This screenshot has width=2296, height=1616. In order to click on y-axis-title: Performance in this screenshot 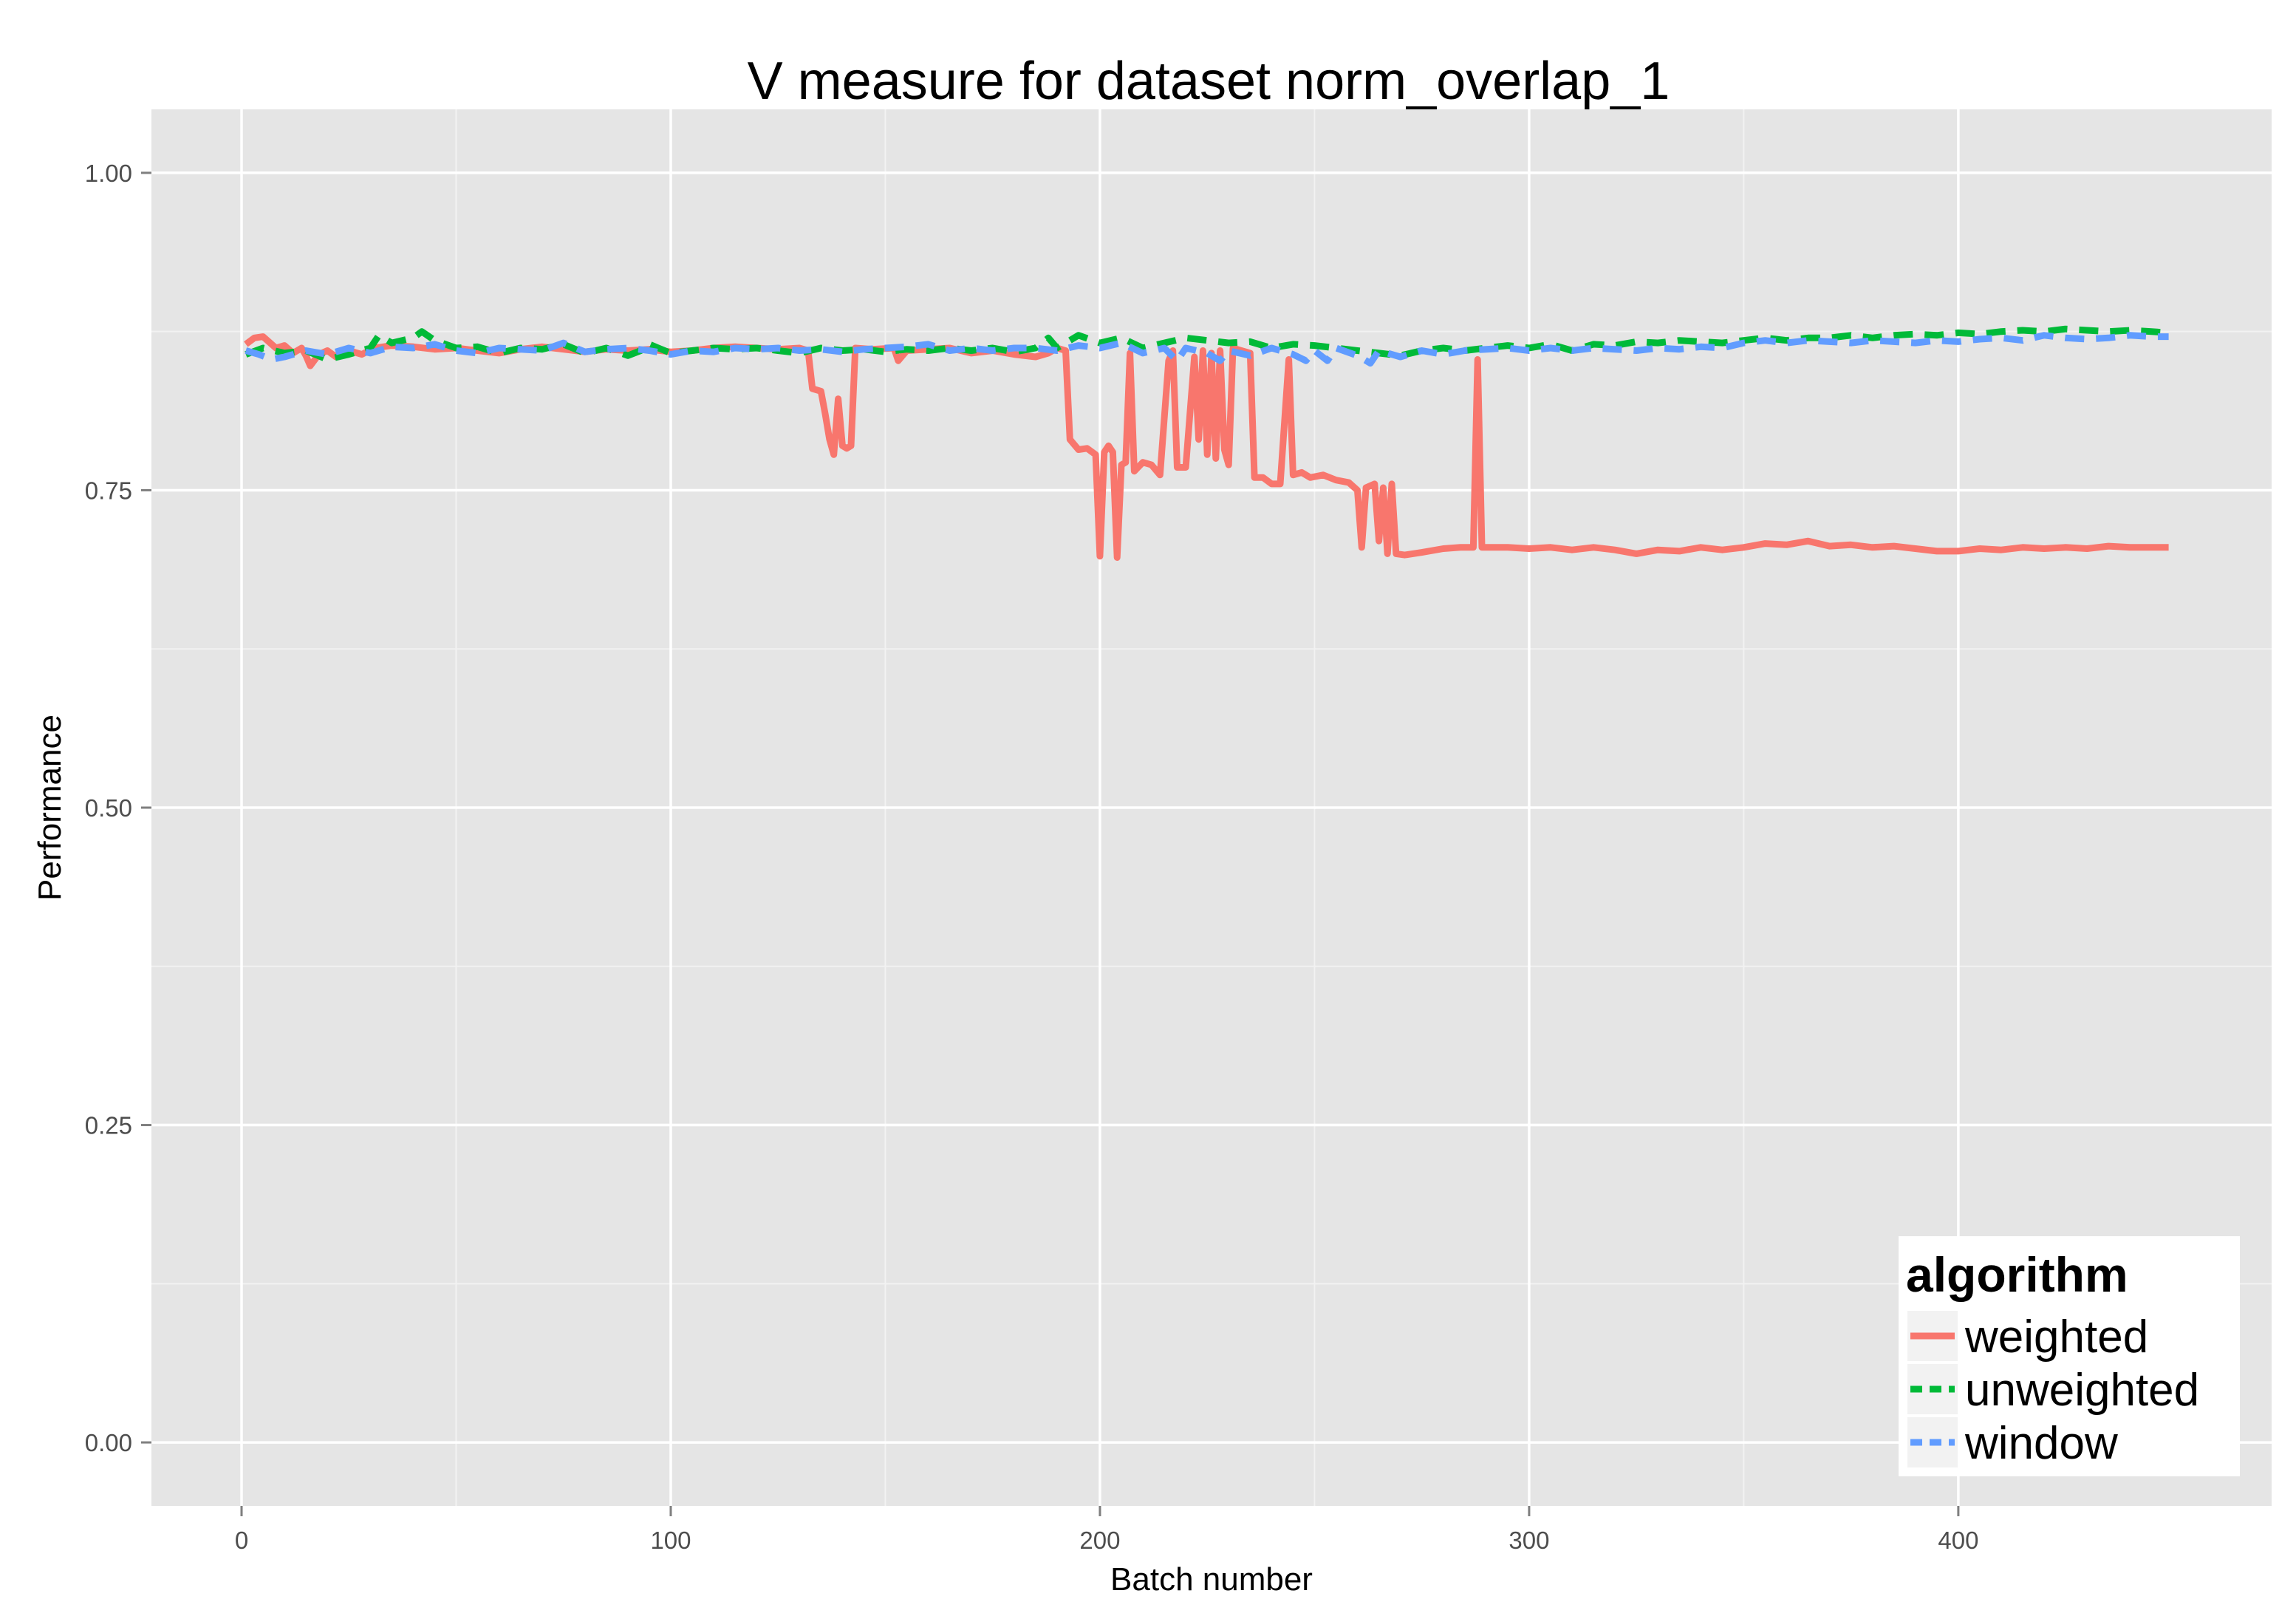, I will do `click(50, 808)`.